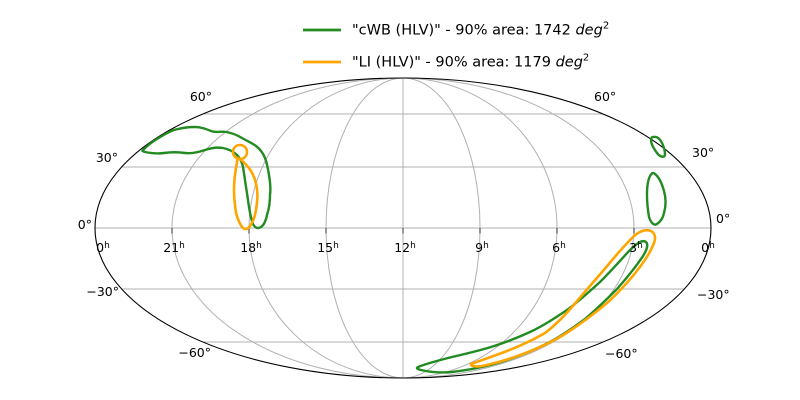  What do you see at coordinates (703, 152) in the screenshot?
I see `dec-label-right-30n: 30°` at bounding box center [703, 152].